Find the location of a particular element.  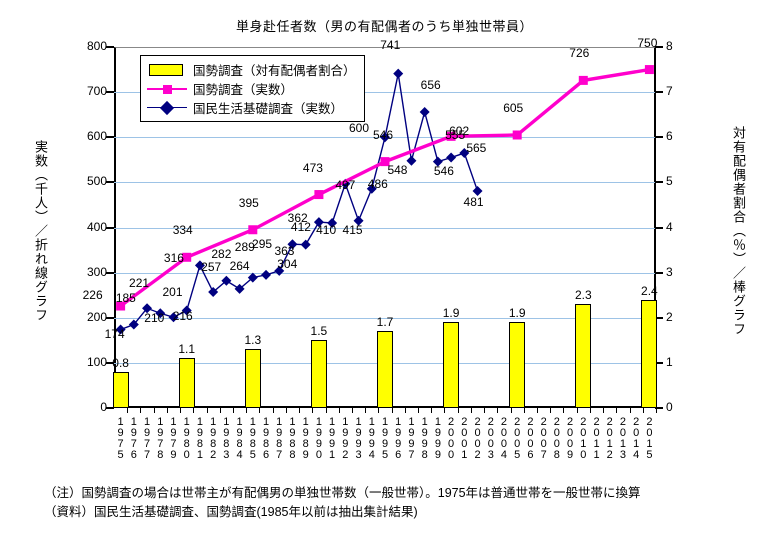

x-axis-tick-label: 1998 is located at coordinates (424, 438).